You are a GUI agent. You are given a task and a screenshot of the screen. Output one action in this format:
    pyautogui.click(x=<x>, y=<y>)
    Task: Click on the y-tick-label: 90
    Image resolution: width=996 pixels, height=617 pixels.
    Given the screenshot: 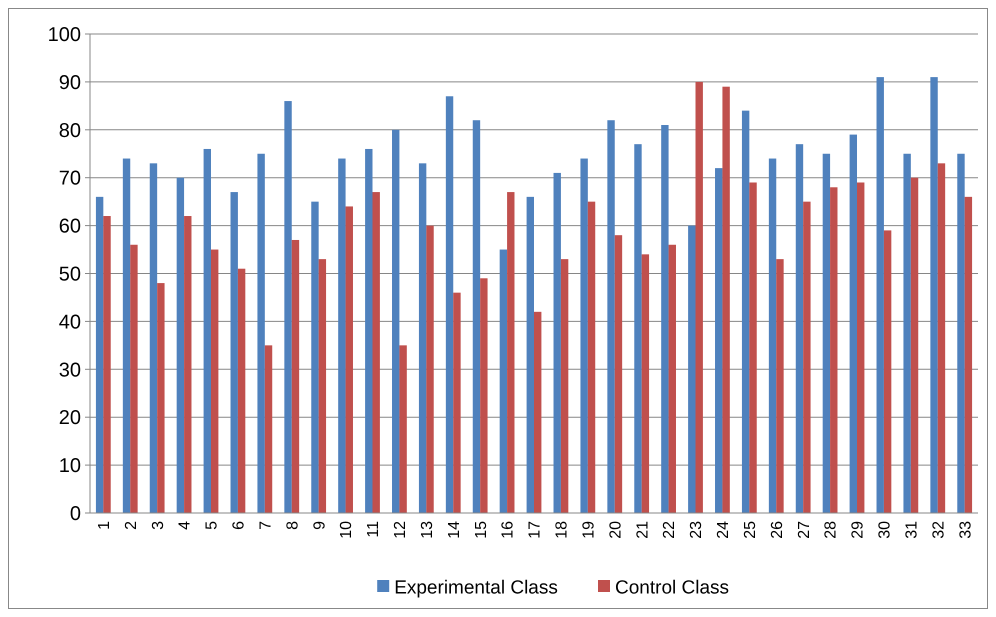 What is the action you would take?
    pyautogui.click(x=69, y=83)
    